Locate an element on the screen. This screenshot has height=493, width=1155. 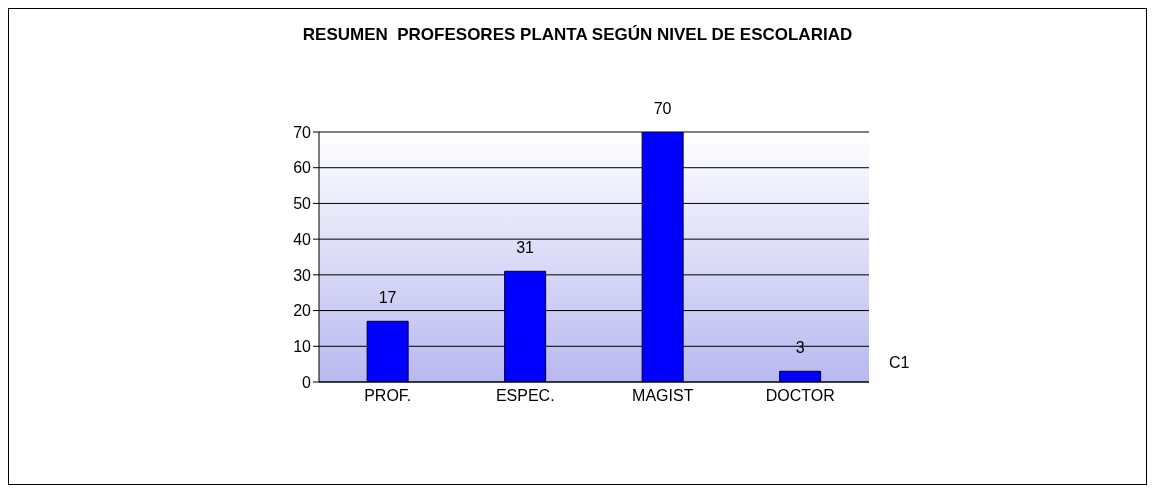
data-label: 70 is located at coordinates (662, 108).